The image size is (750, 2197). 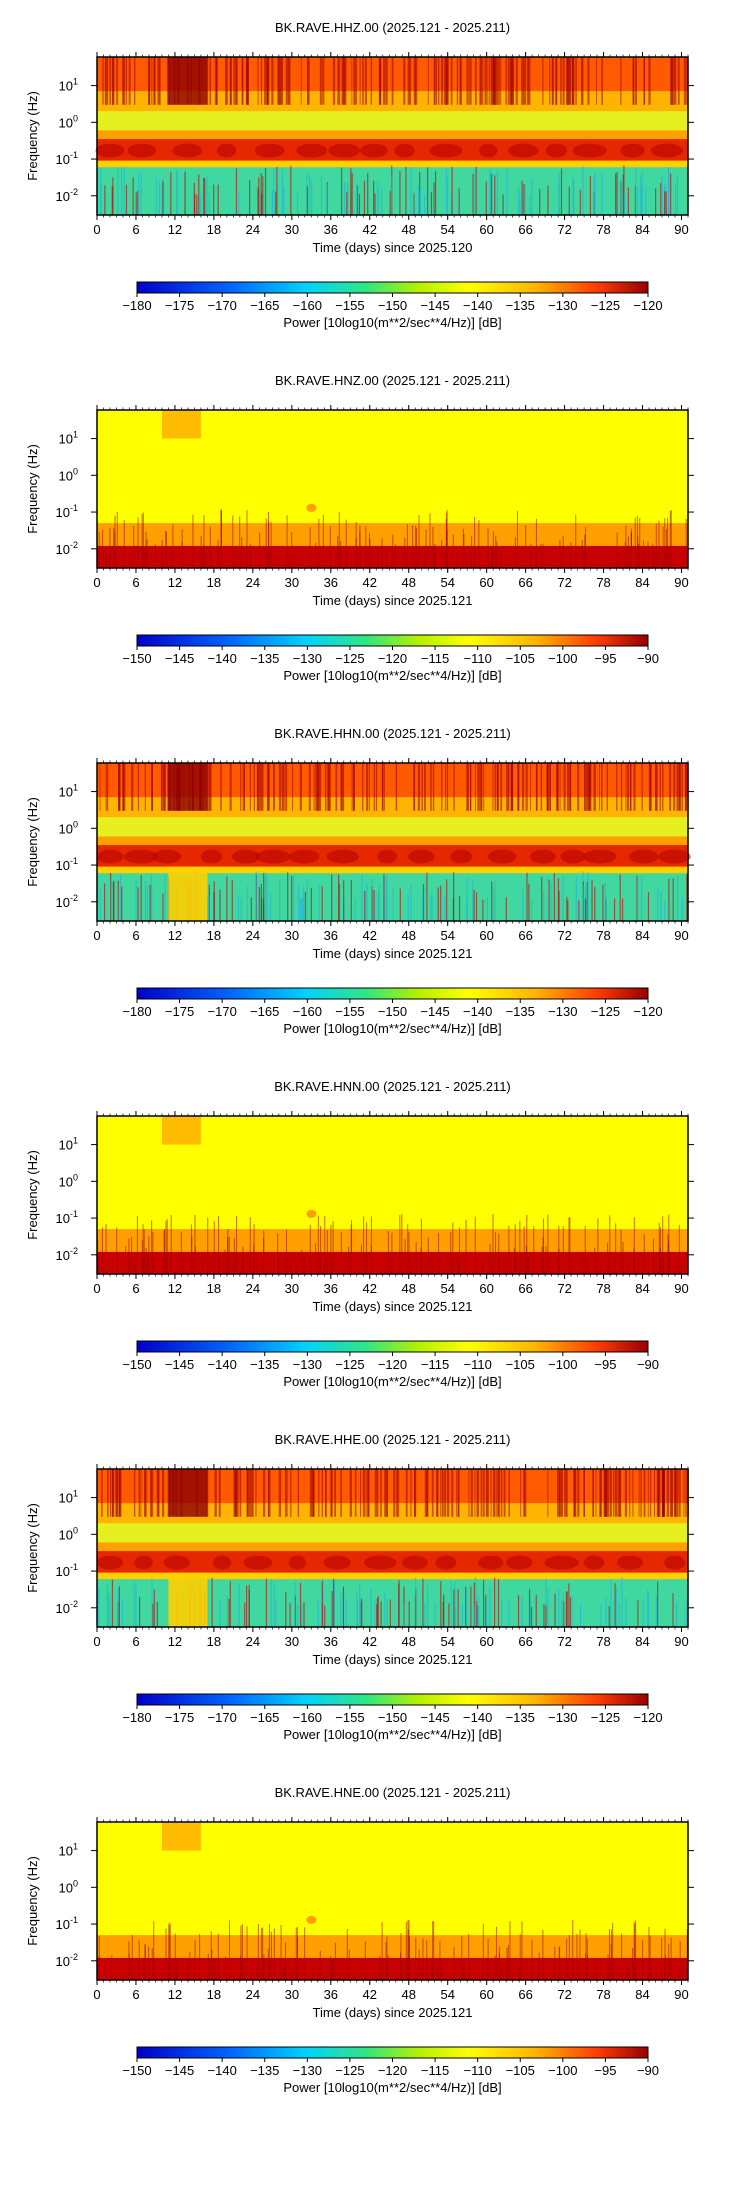 What do you see at coordinates (392, 322) in the screenshot?
I see `colorbar-label: Power [10log10(m**2/sec**4/Hz)] [dB]` at bounding box center [392, 322].